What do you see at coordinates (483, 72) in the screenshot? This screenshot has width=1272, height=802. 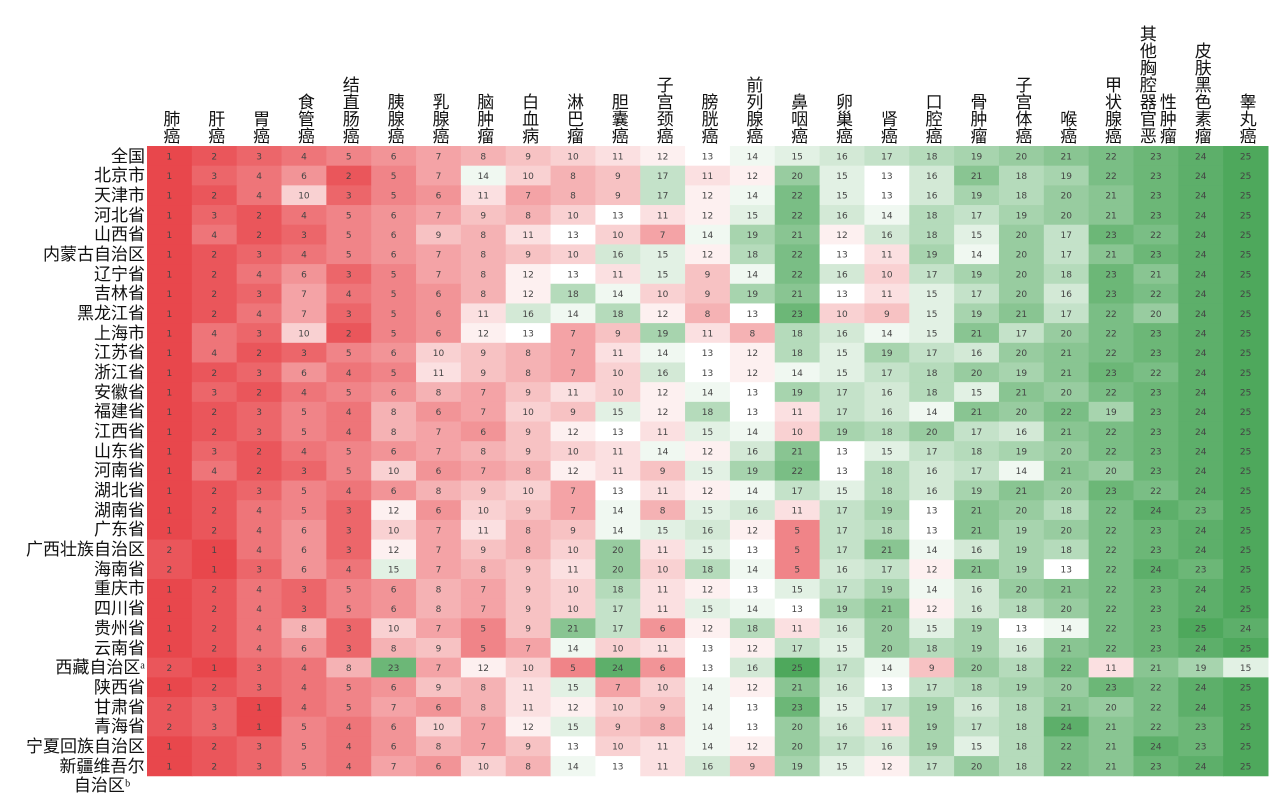 I see `column-header: 脑肿瘤` at bounding box center [483, 72].